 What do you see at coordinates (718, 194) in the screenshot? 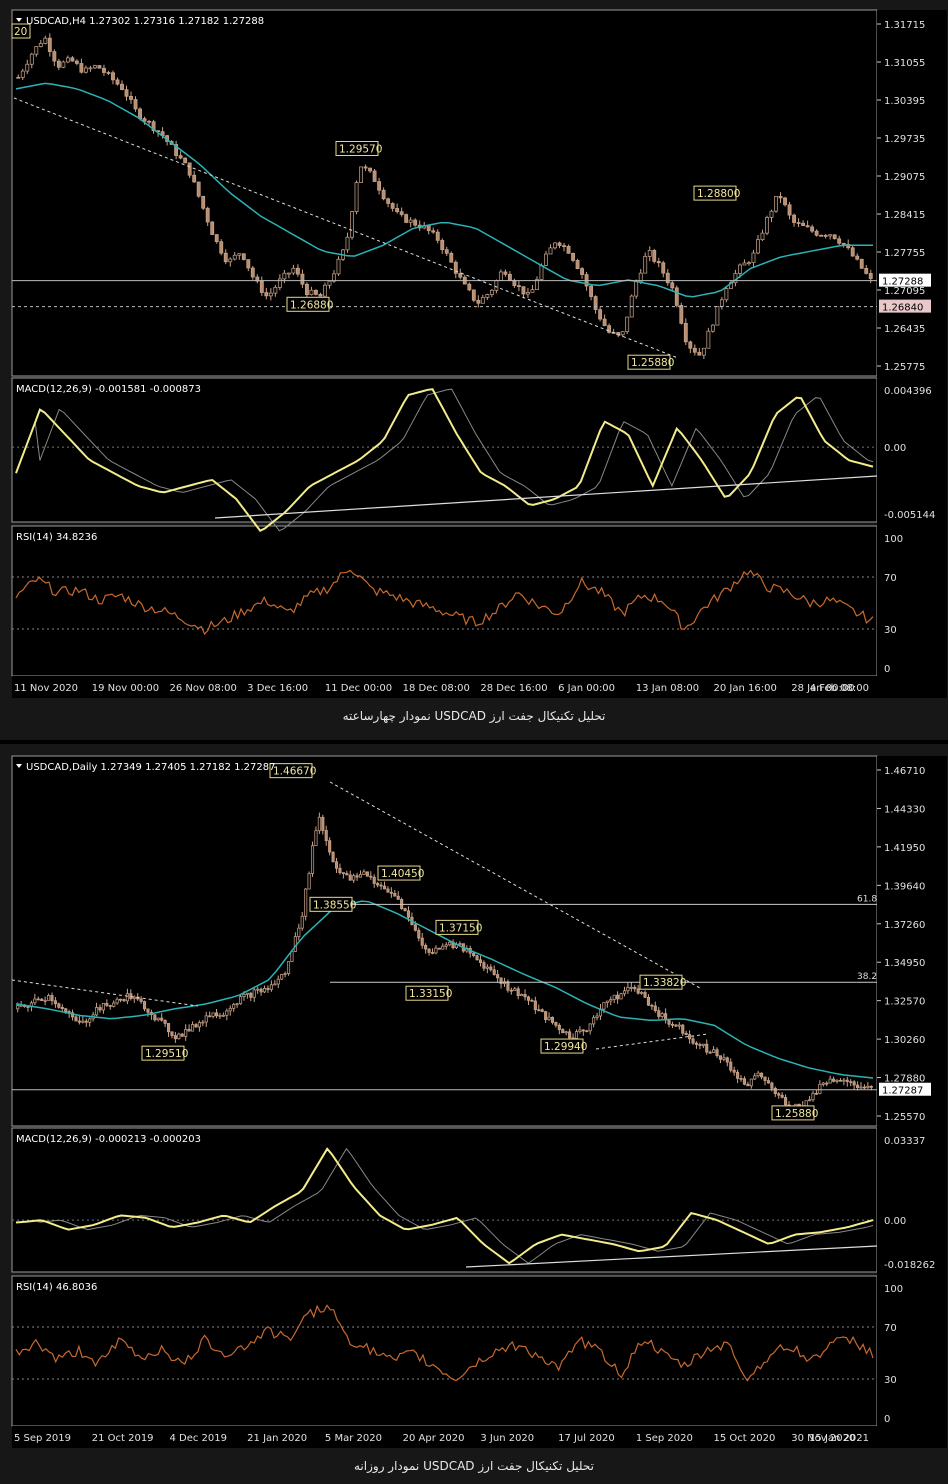
I see `price-annotation-label: 1.28800` at bounding box center [718, 194].